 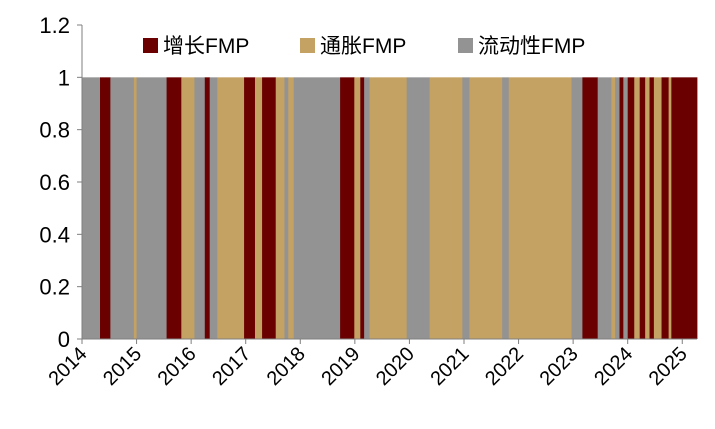 I want to click on legend-label-growth: 增长FMP, so click(x=206, y=46).